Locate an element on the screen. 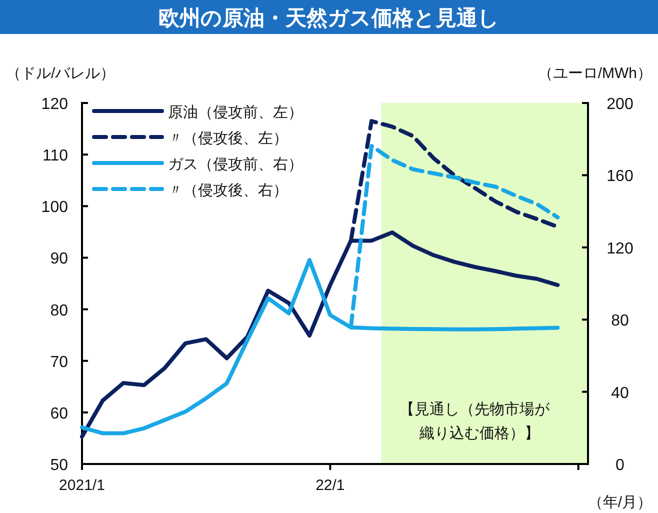 The height and width of the screenshot is (513, 658). legend-label: 〃（侵攻後、左） is located at coordinates (228, 138).